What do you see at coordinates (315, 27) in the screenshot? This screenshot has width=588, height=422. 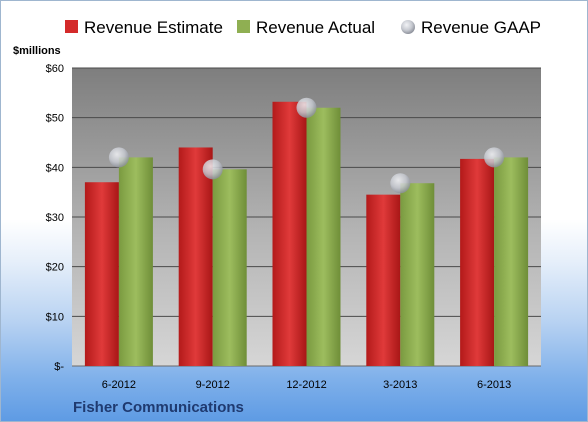 I see `legend-label-actual: Revenue Actual` at bounding box center [315, 27].